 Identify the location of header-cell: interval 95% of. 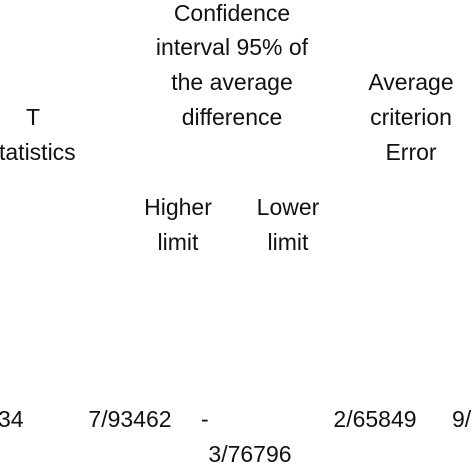
(232, 47).